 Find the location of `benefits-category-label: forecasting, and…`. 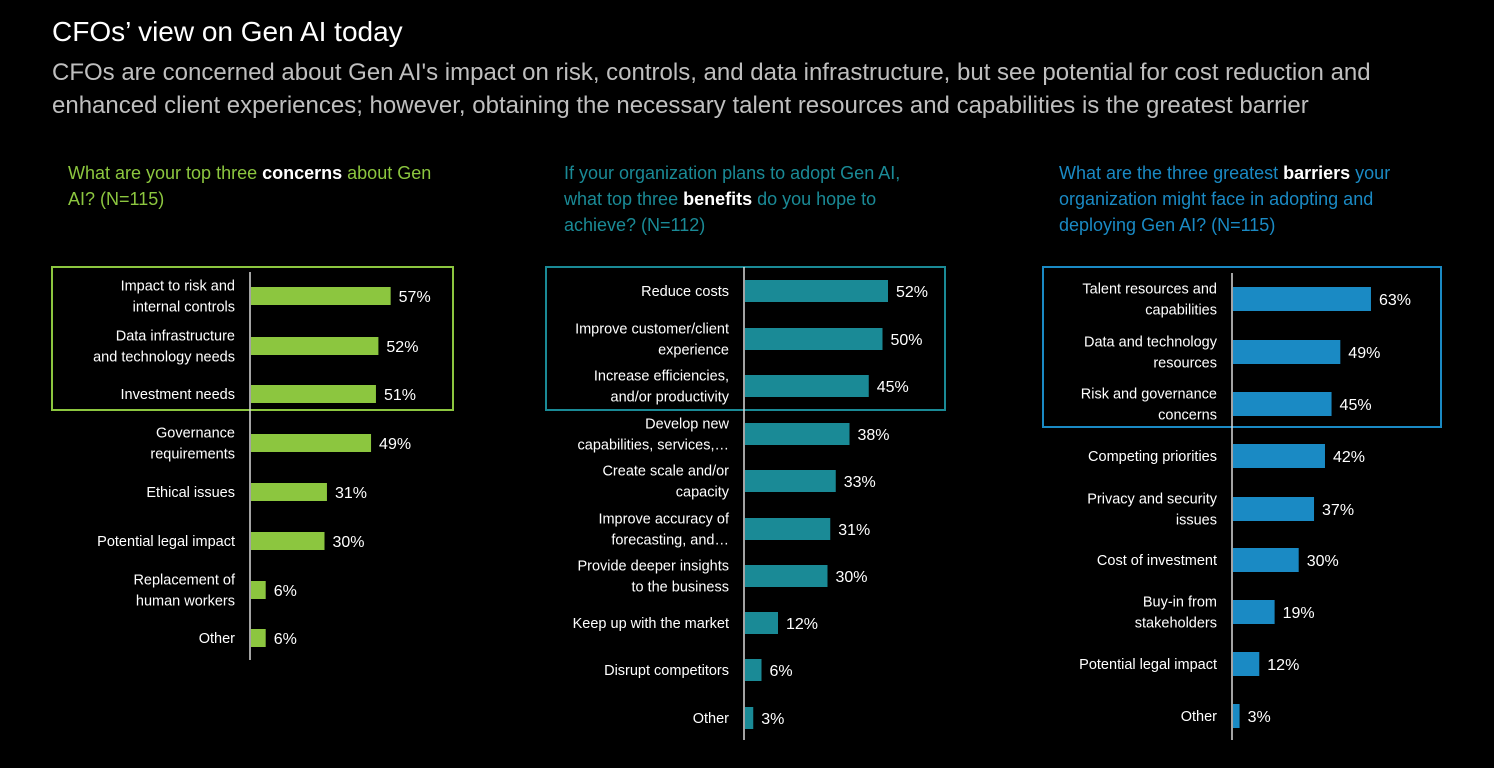

benefits-category-label: forecasting, and… is located at coordinates (670, 541).